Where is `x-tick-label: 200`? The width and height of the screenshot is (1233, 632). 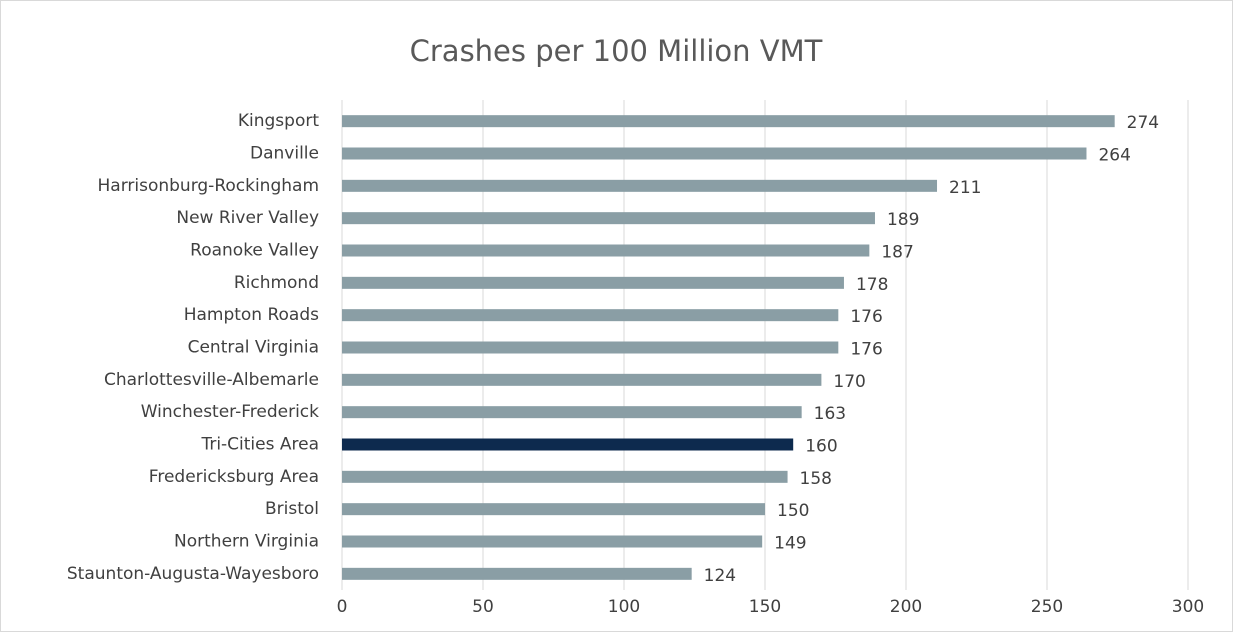 x-tick-label: 200 is located at coordinates (906, 607).